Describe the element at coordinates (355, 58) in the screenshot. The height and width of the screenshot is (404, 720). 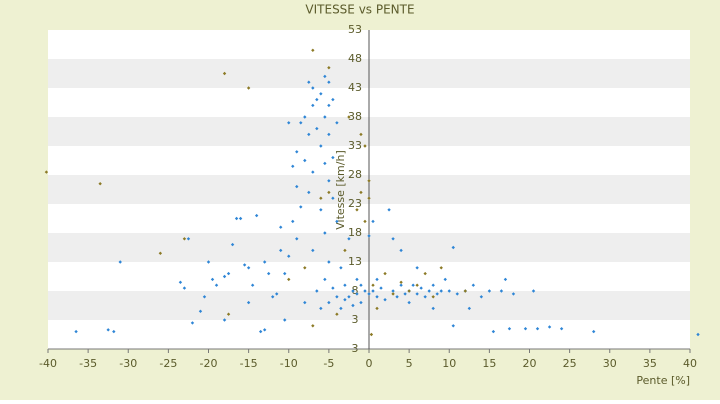
I see `y-tick-label: 48` at that location.